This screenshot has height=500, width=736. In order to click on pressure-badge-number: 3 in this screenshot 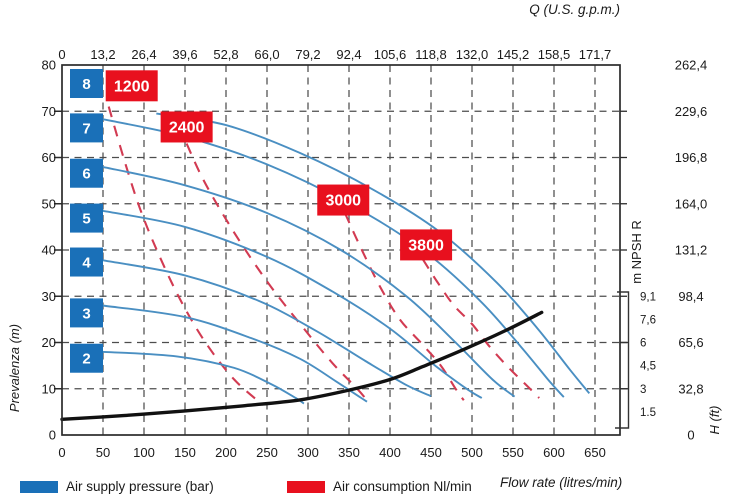, I will do `click(86, 313)`.